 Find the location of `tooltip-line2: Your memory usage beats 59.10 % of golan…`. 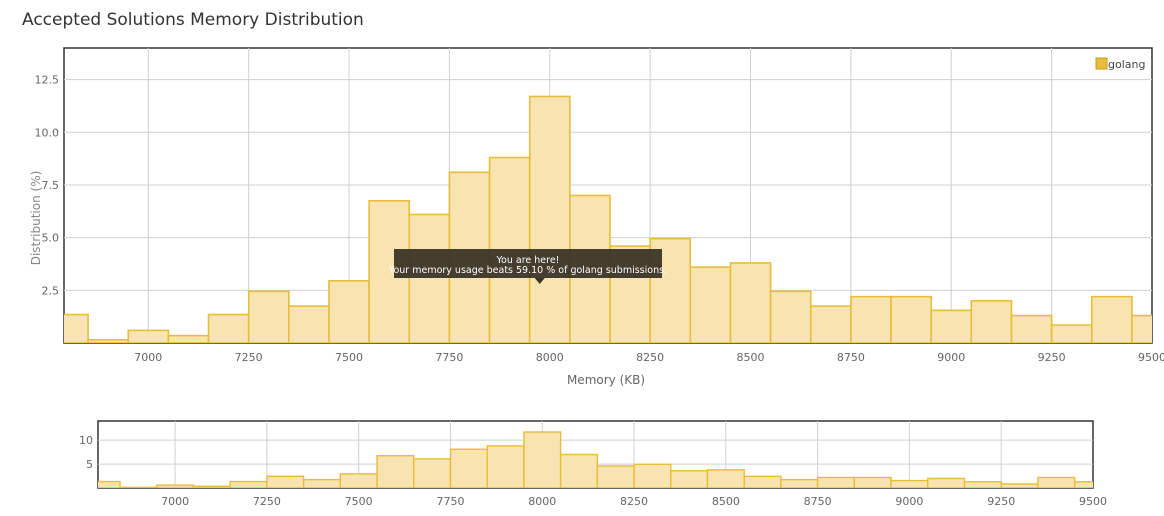

tooltip-line2: Your memory usage beats 59.10 % of golan… is located at coordinates (527, 270).